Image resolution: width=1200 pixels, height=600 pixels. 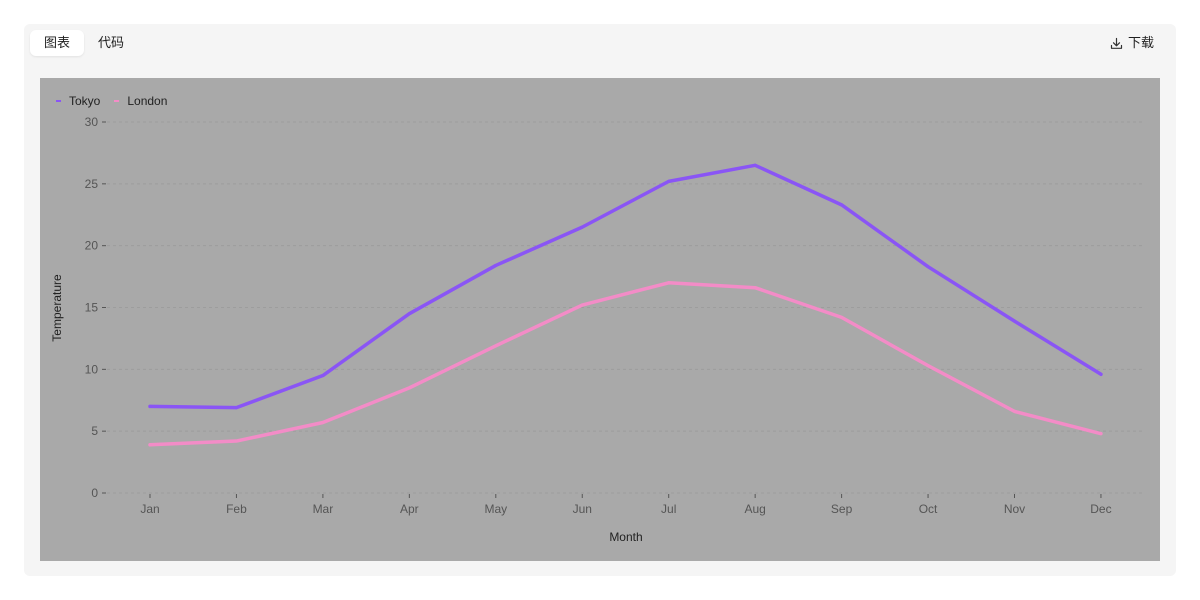 What do you see at coordinates (582, 509) in the screenshot?
I see `x-tick-label: Jun` at bounding box center [582, 509].